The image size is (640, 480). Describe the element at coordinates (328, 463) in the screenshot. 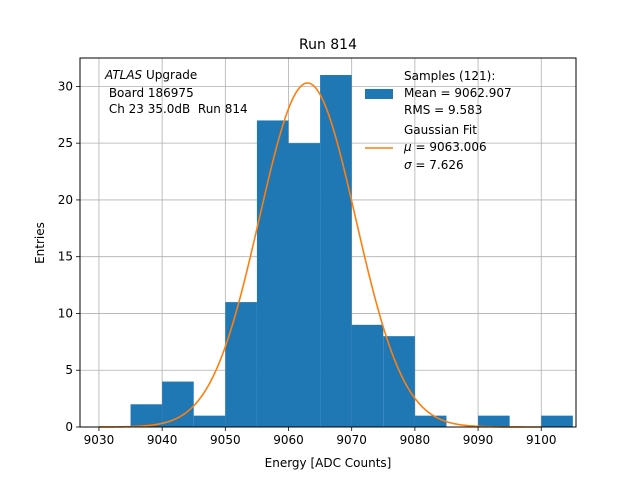

I see `x-axis-label: Energy [ADC Counts]` at that location.